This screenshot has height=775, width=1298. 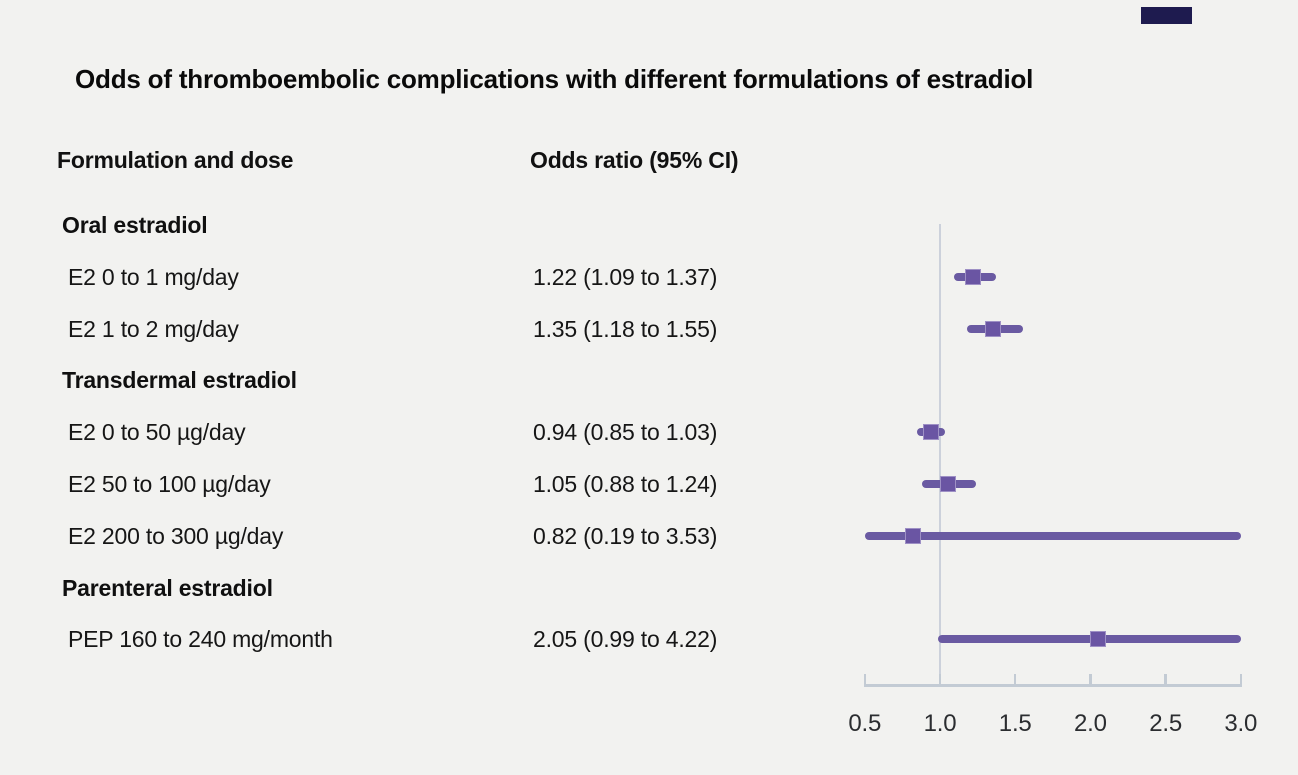 What do you see at coordinates (167, 587) in the screenshot?
I see `row-group-label: Parenteral estradiol` at bounding box center [167, 587].